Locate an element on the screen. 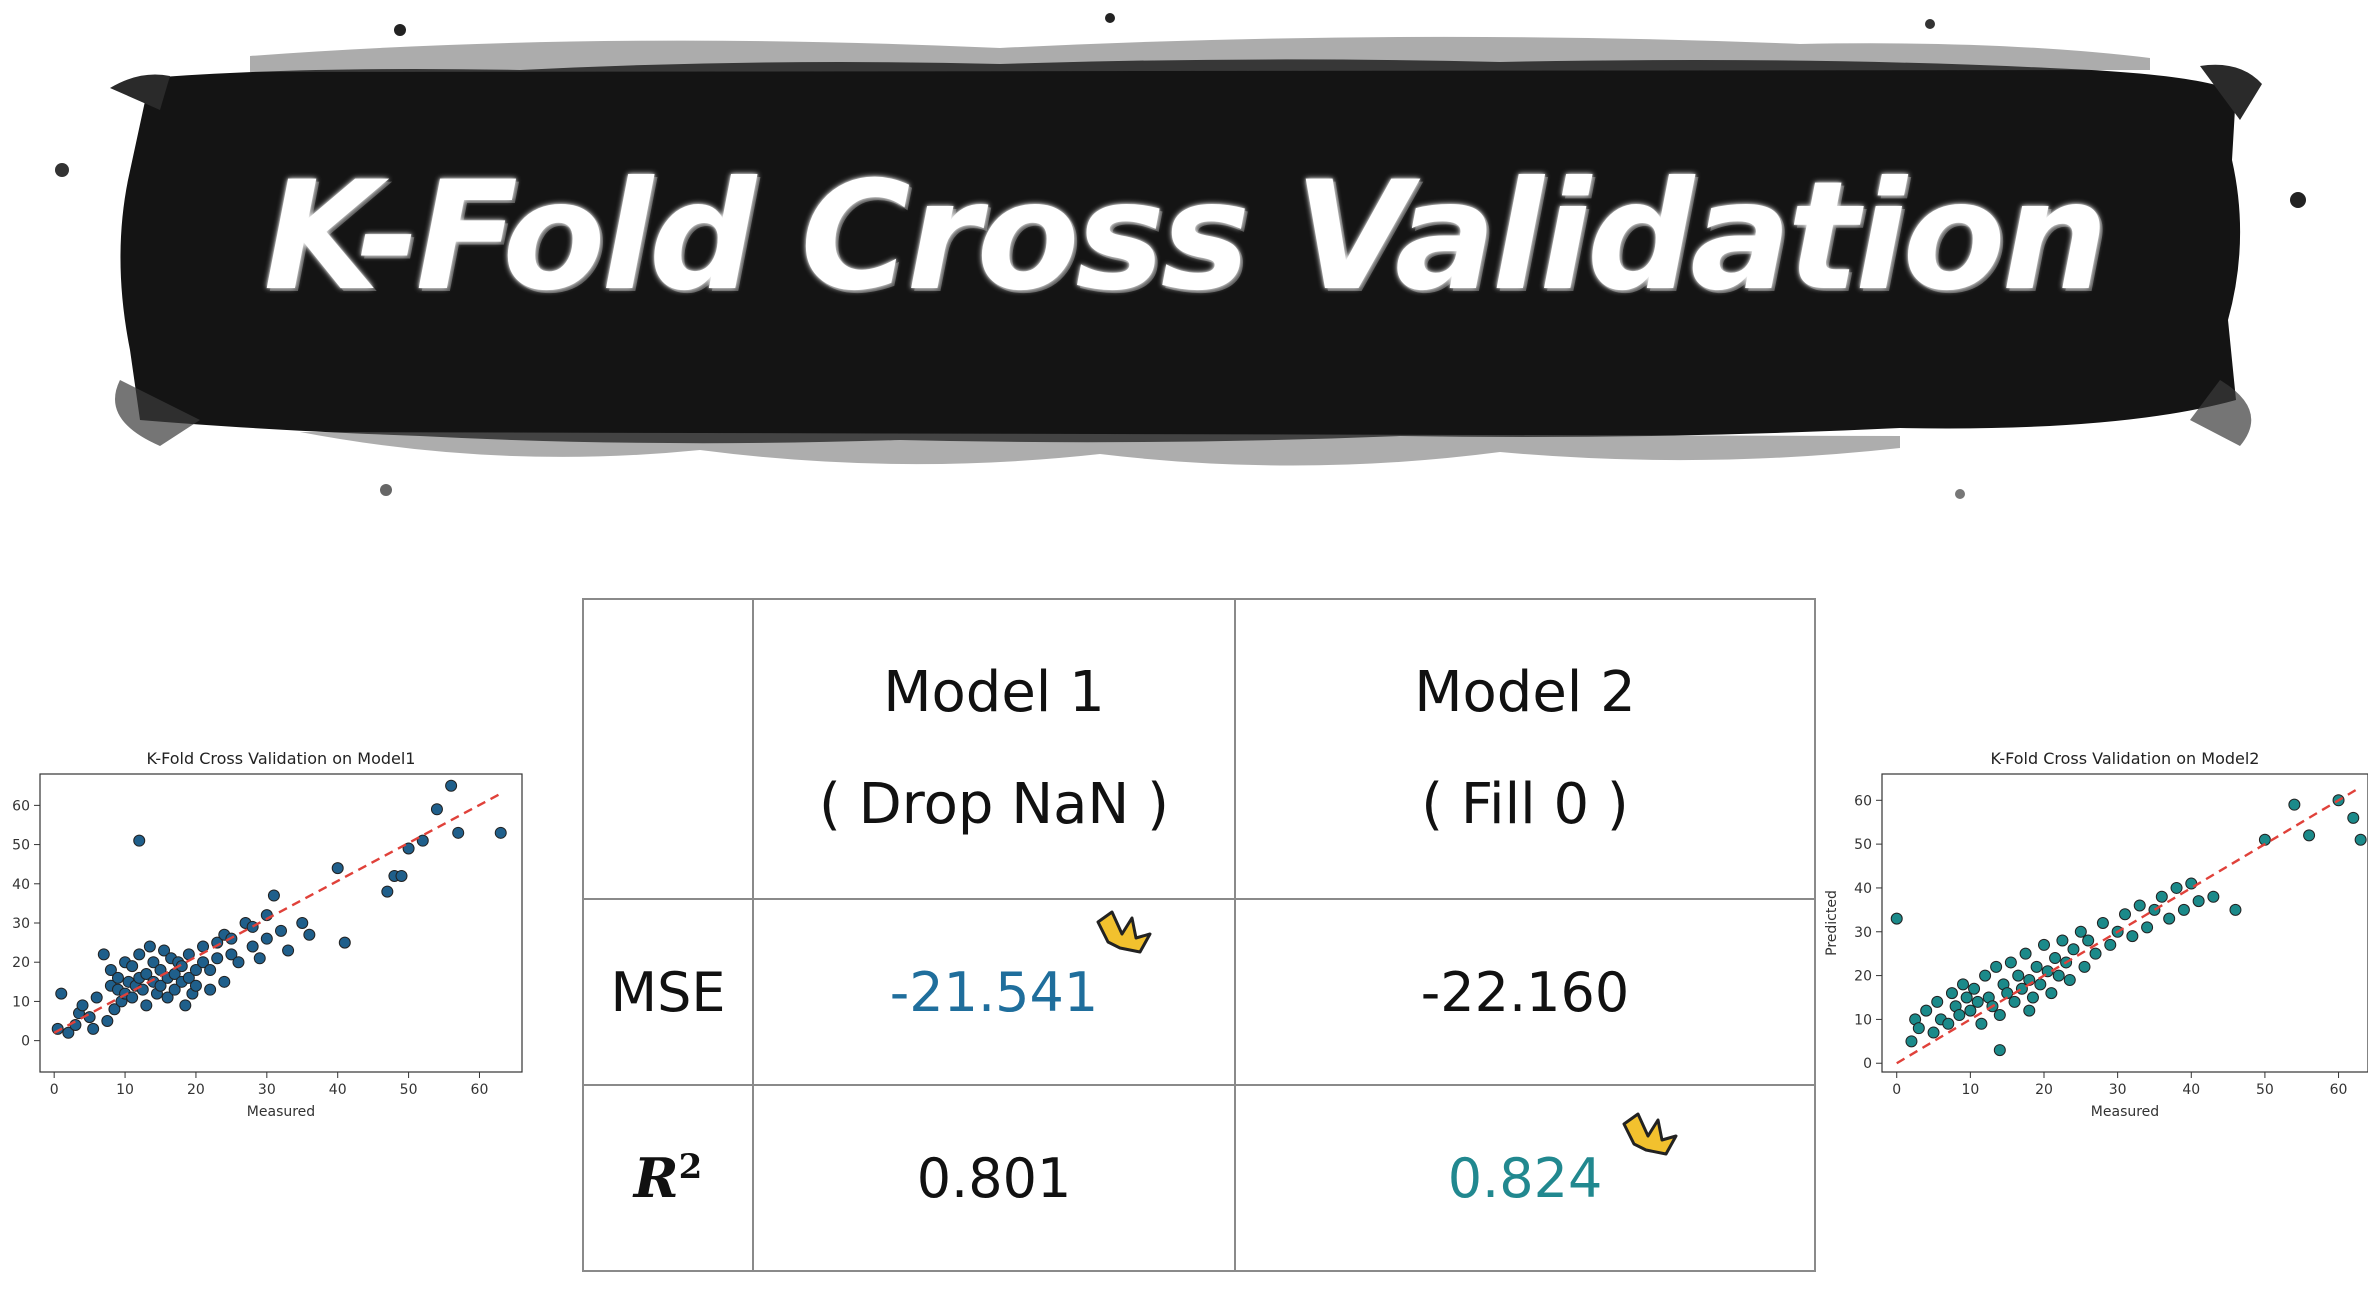 This screenshot has width=2368, height=1294. chart-1-plot-frame is located at coordinates (281, 923).